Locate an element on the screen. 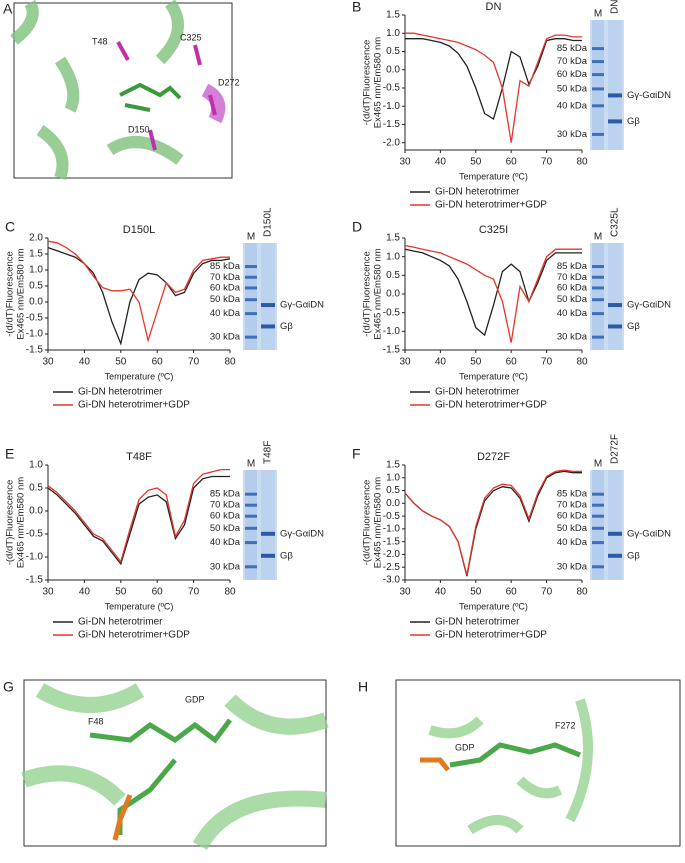 Image resolution: width=685 pixels, height=863 pixels. y-tick-label: 2.0 is located at coordinates (36, 238).